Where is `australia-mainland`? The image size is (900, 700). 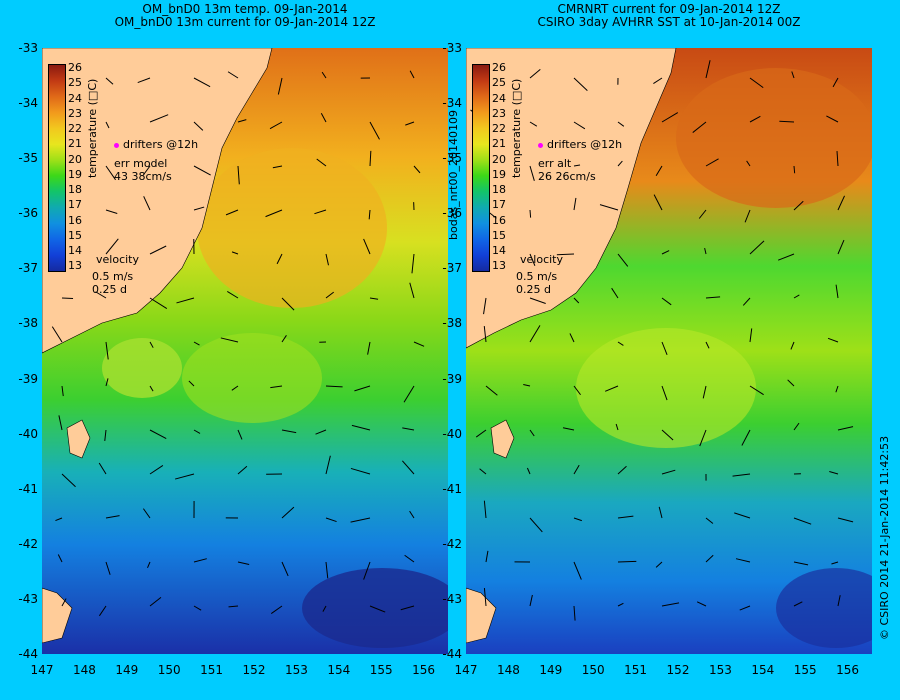 australia-mainland is located at coordinates (571, 198).